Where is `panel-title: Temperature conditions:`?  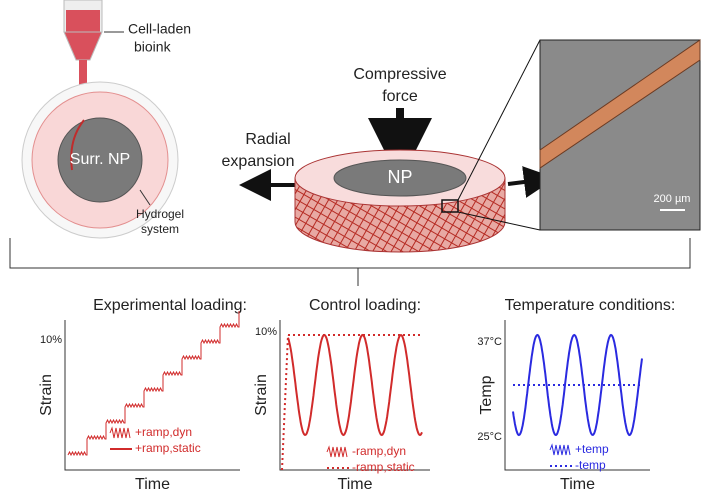 panel-title: Temperature conditions: is located at coordinates (590, 305).